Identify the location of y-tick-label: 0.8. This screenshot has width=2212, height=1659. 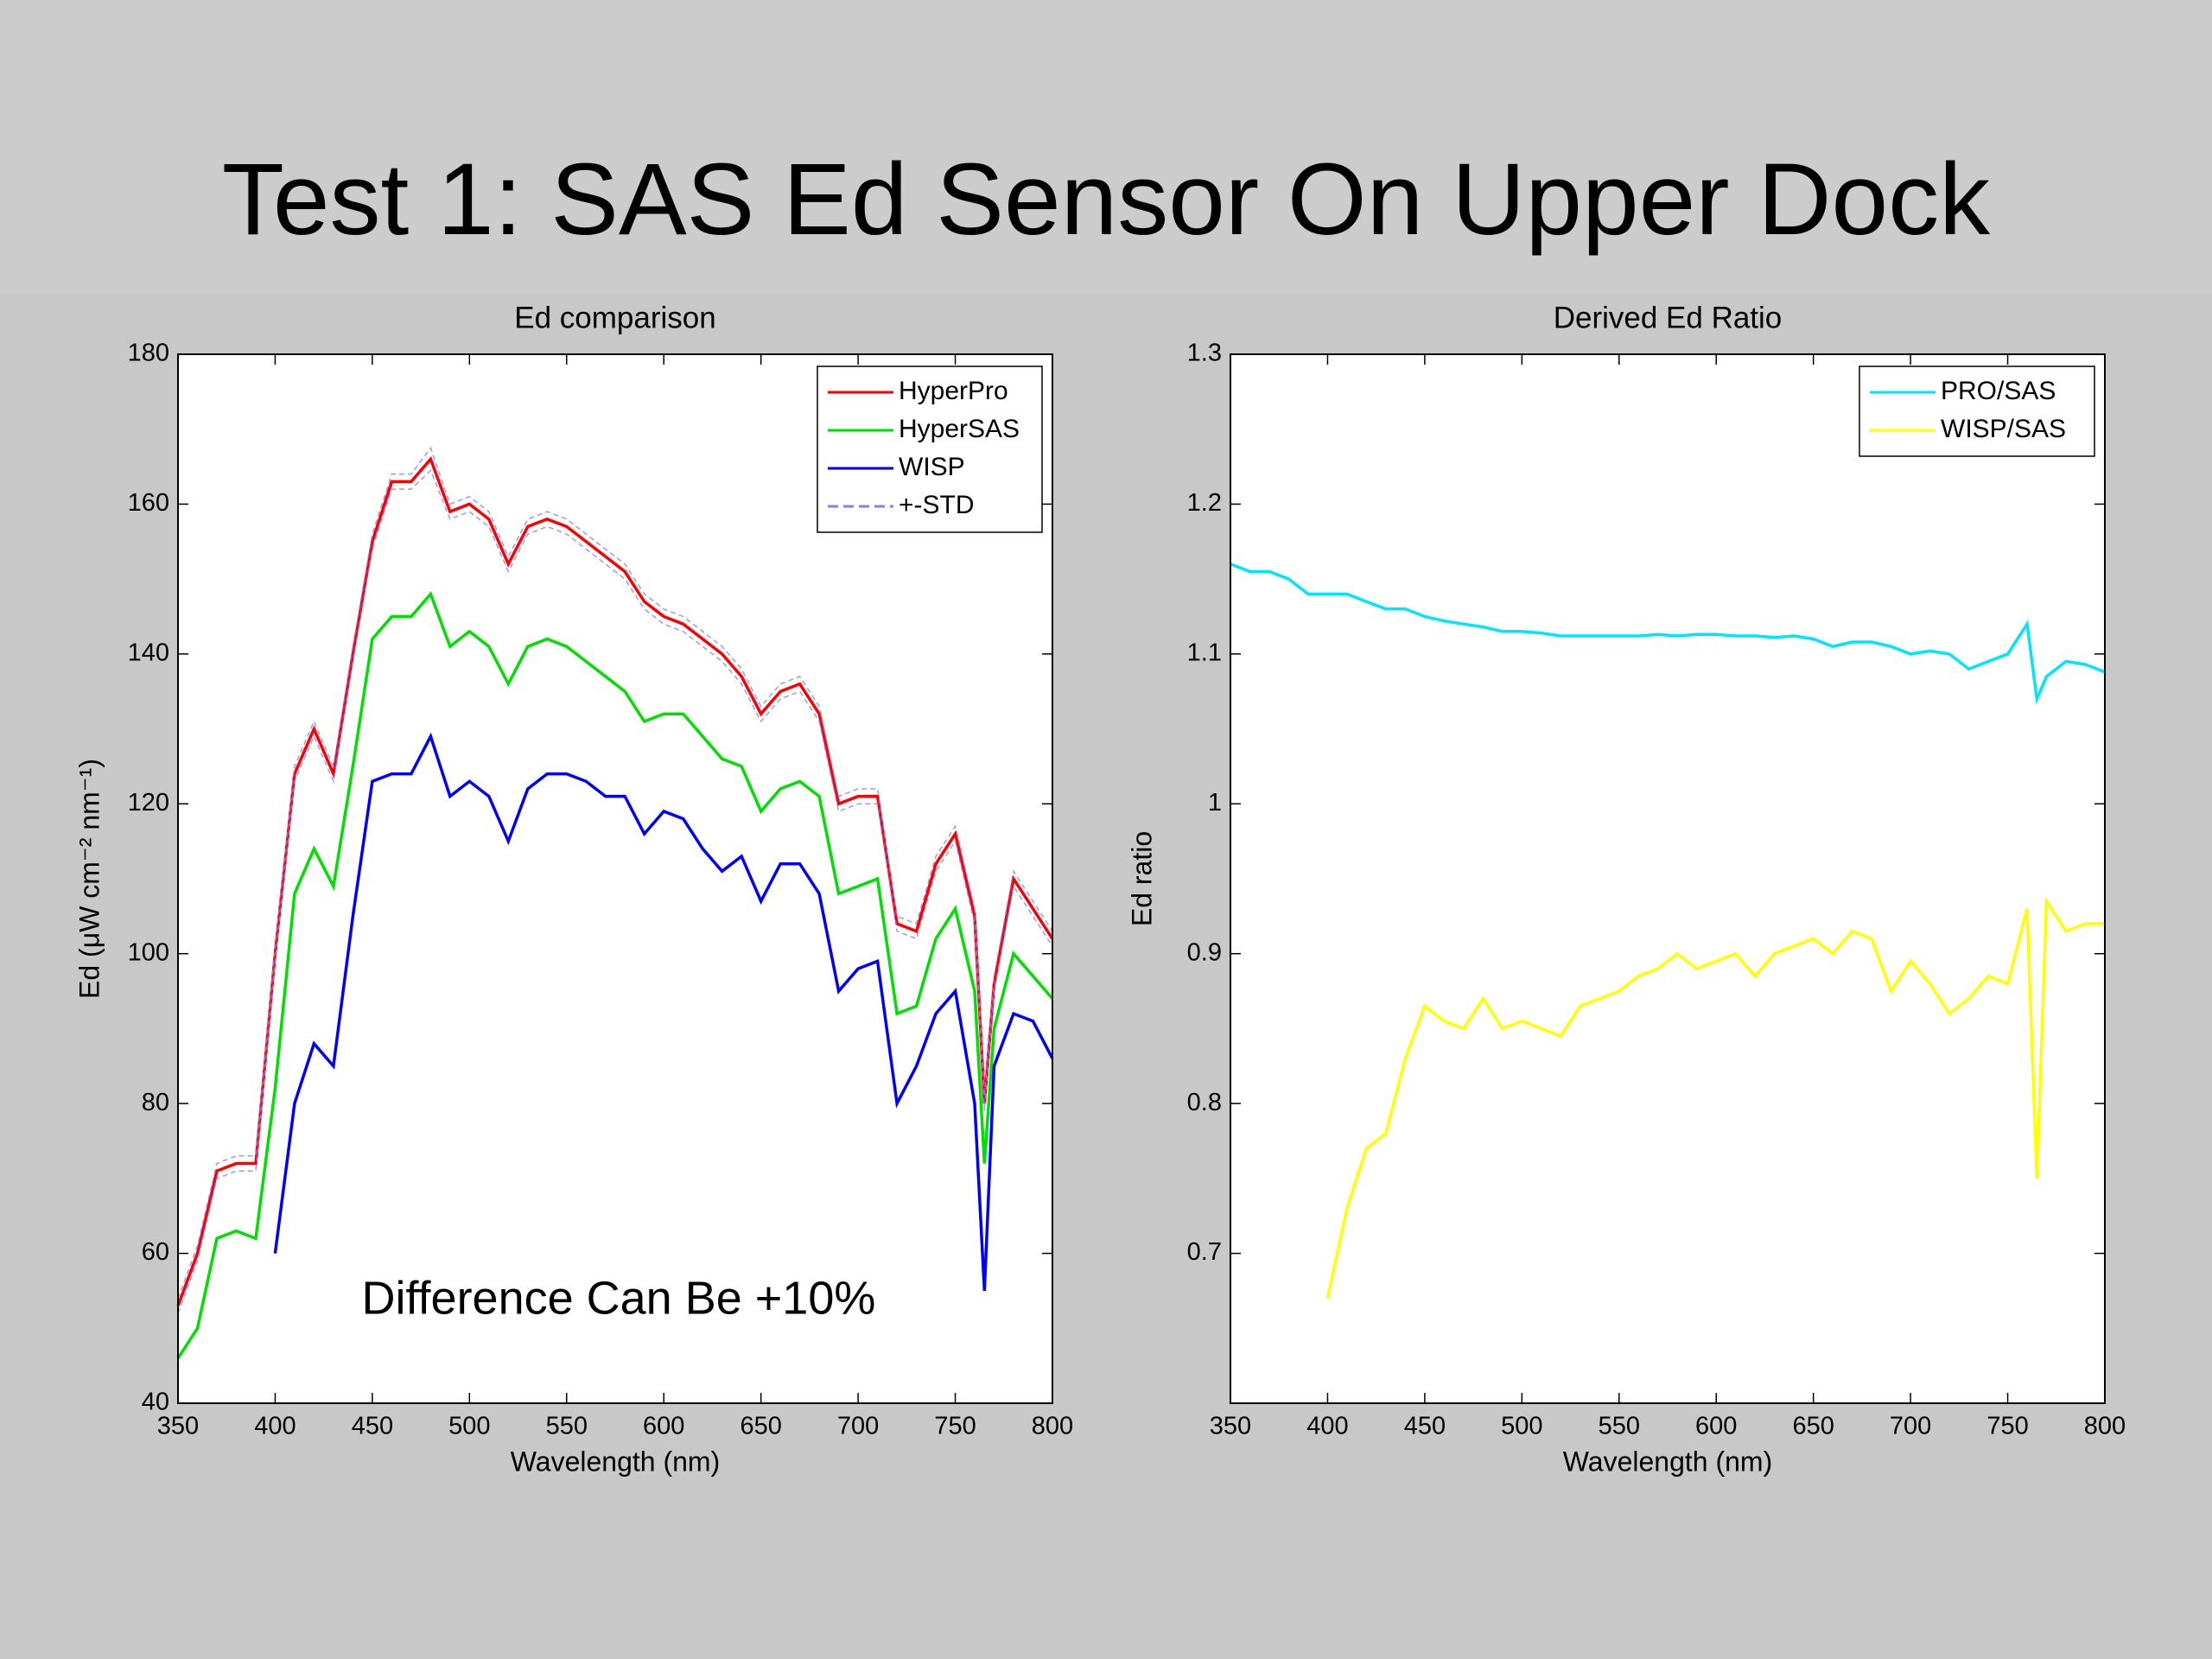
(1204, 1102).